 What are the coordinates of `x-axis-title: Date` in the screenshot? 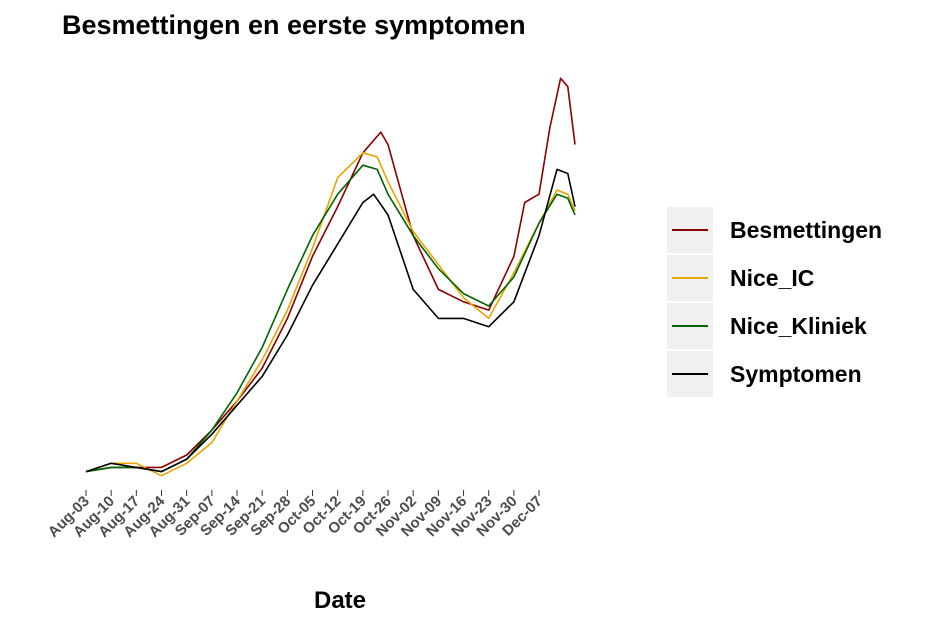 It's located at (340, 600).